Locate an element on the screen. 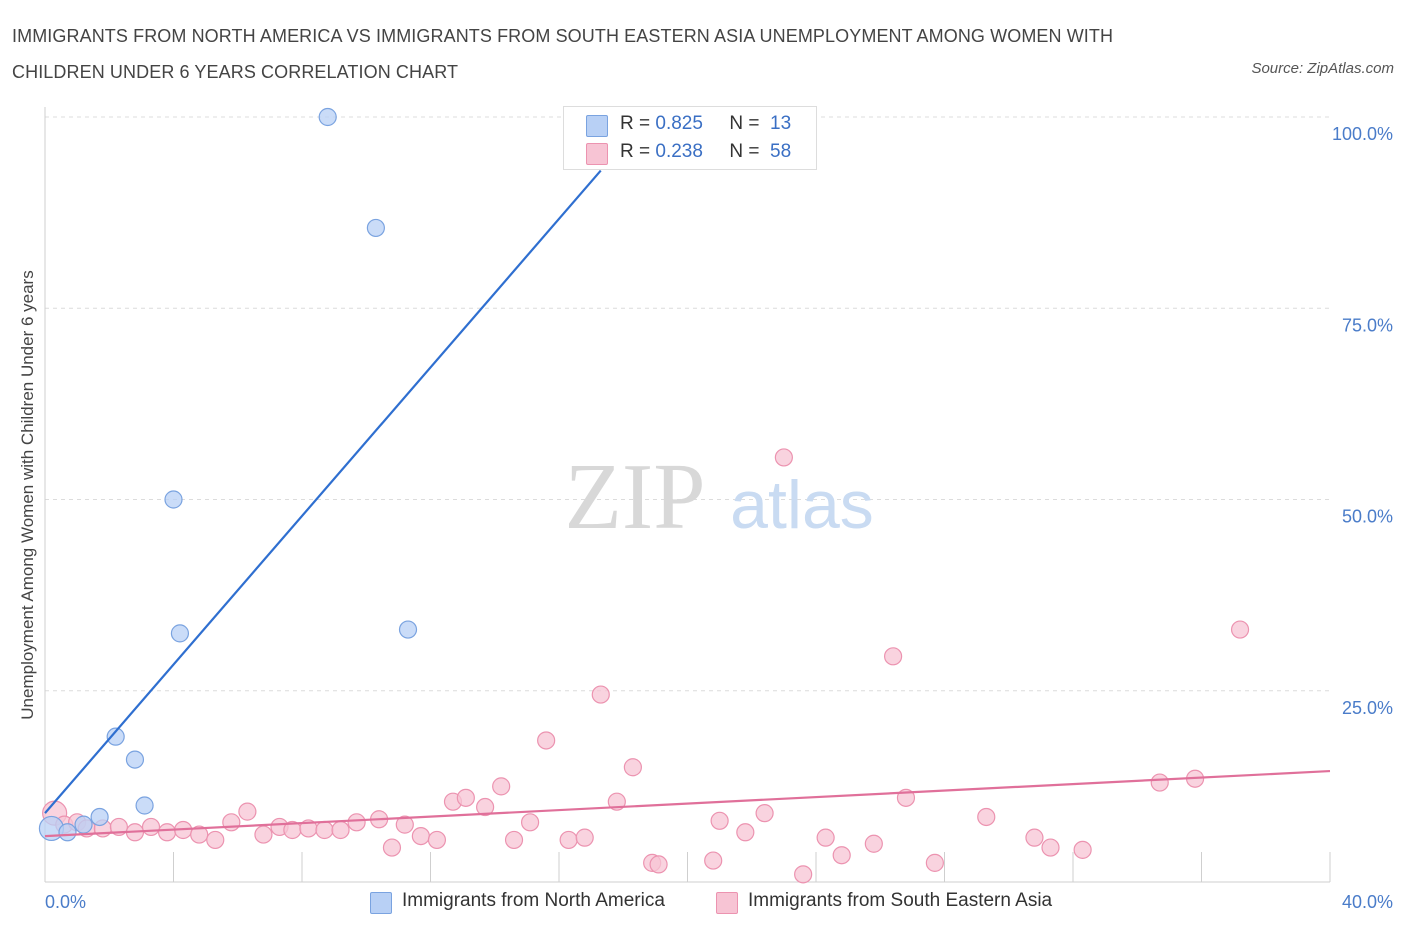 The image size is (1406, 930). watermark-atlas: atlas is located at coordinates (802, 505).